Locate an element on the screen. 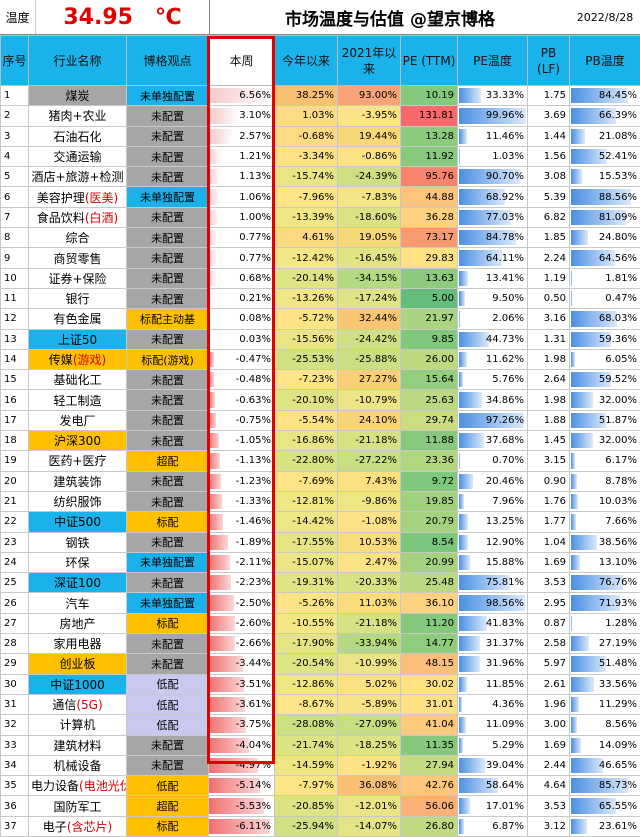  cell-pb: 1.77 is located at coordinates (549, 522).